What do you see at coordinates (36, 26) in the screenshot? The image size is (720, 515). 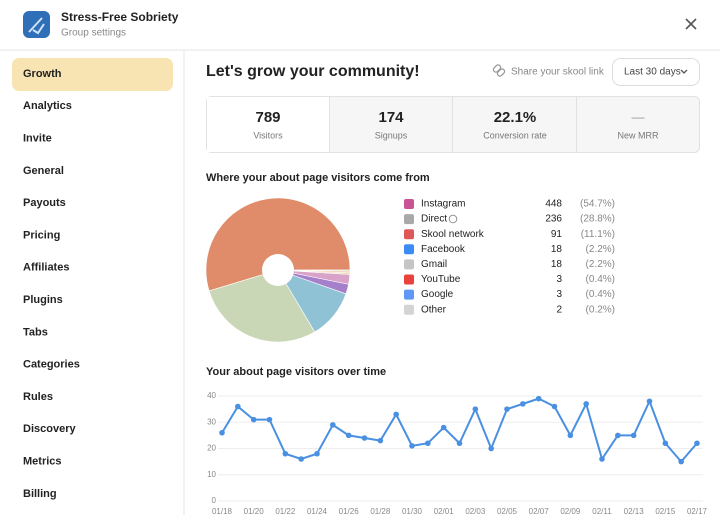 I see `logo-art` at bounding box center [36, 26].